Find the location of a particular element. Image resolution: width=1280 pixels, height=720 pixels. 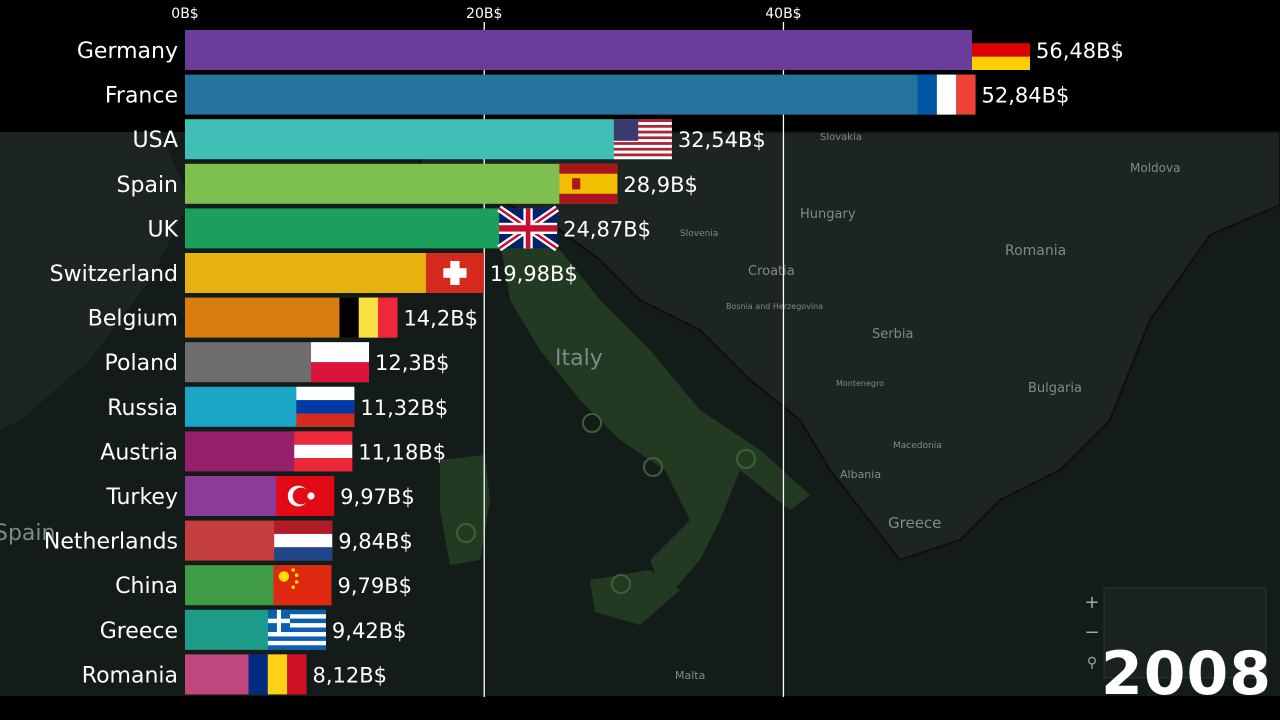

category-label: France is located at coordinates (141, 96).